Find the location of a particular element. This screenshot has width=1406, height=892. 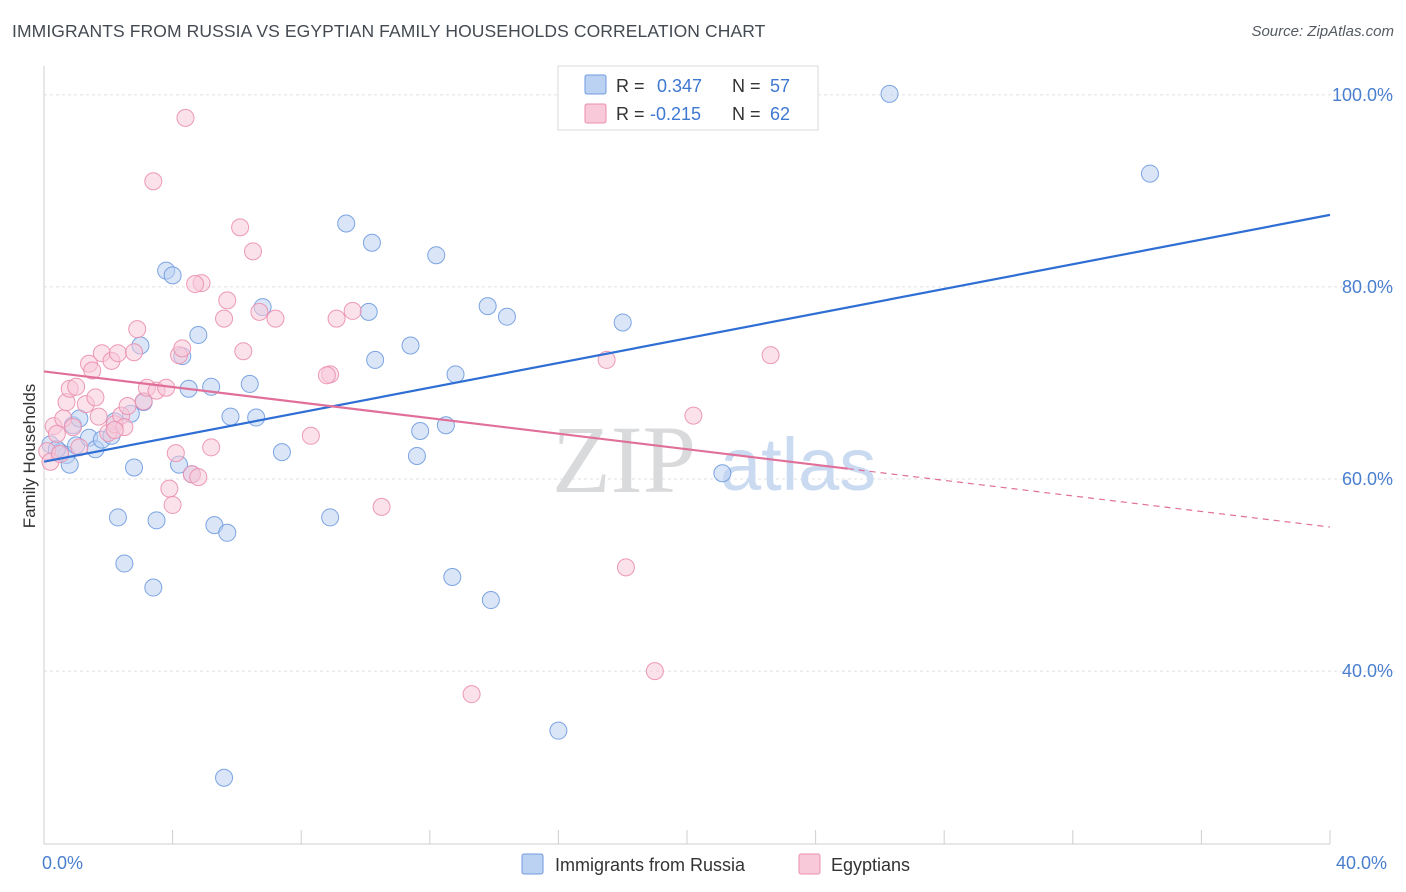

series-legend-swatch-egyptians is located at coordinates (809, 864).